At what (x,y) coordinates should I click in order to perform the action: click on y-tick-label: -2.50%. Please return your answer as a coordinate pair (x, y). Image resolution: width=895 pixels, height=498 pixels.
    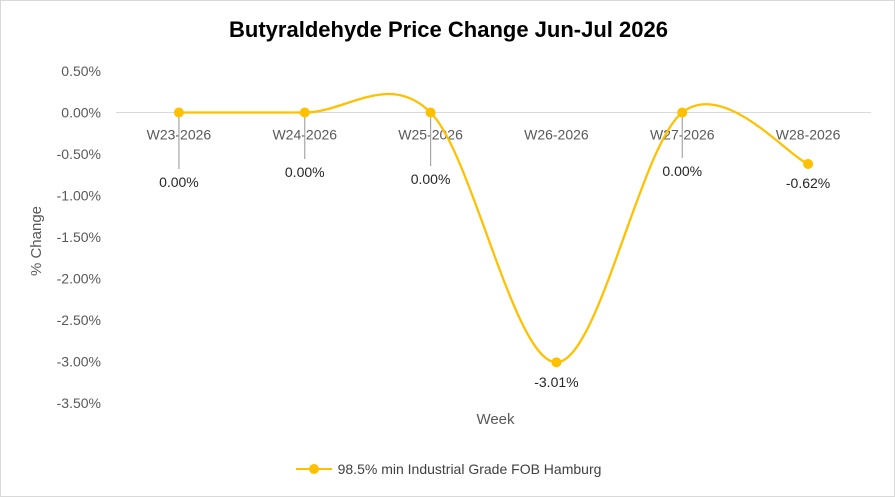
    Looking at the image, I should click on (79, 320).